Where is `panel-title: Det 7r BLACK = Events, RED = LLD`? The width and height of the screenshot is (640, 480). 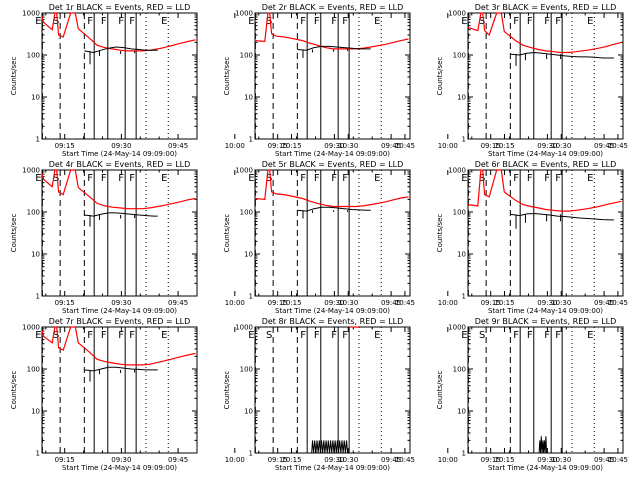 panel-title: Det 7r BLACK = Events, RED = LLD is located at coordinates (120, 321).